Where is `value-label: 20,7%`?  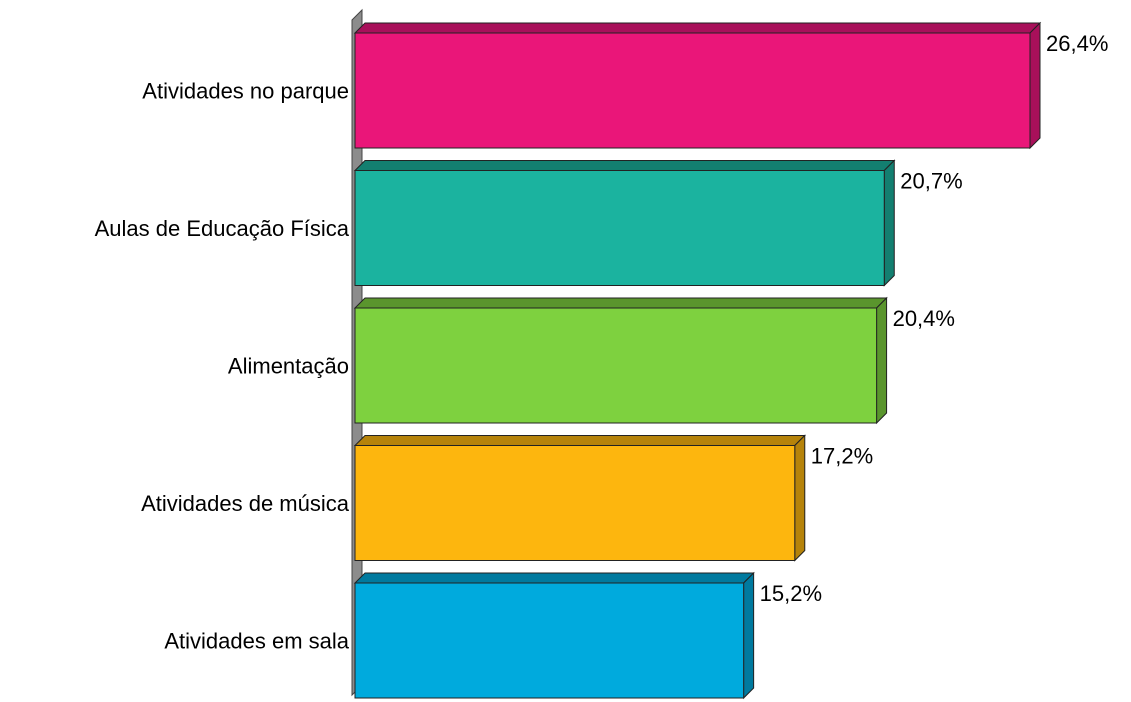
value-label: 20,7% is located at coordinates (931, 180).